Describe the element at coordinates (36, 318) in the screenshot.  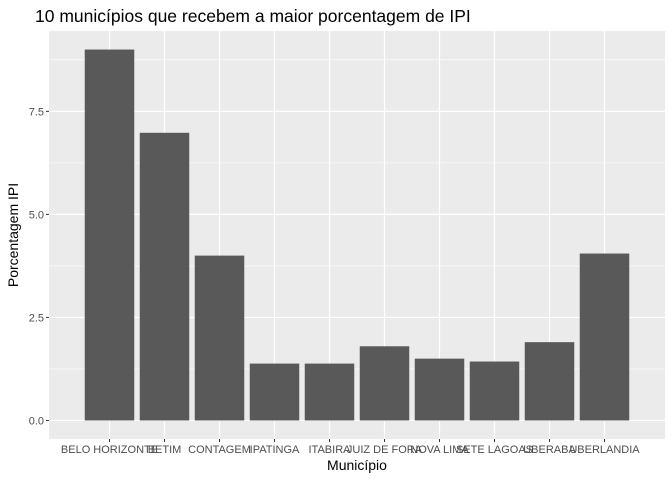
I see `y-tick-label: 2.5` at that location.